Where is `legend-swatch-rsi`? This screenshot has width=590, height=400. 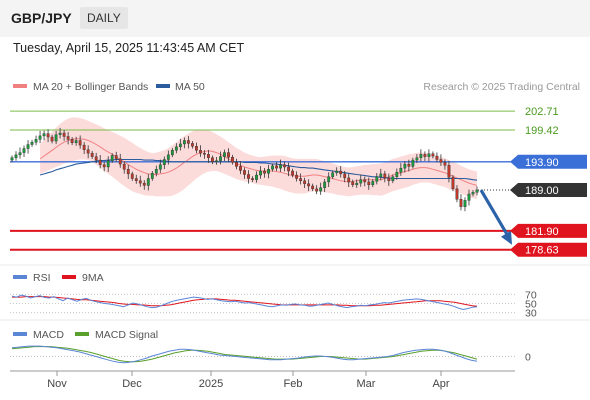 legend-swatch-rsi is located at coordinates (20, 277).